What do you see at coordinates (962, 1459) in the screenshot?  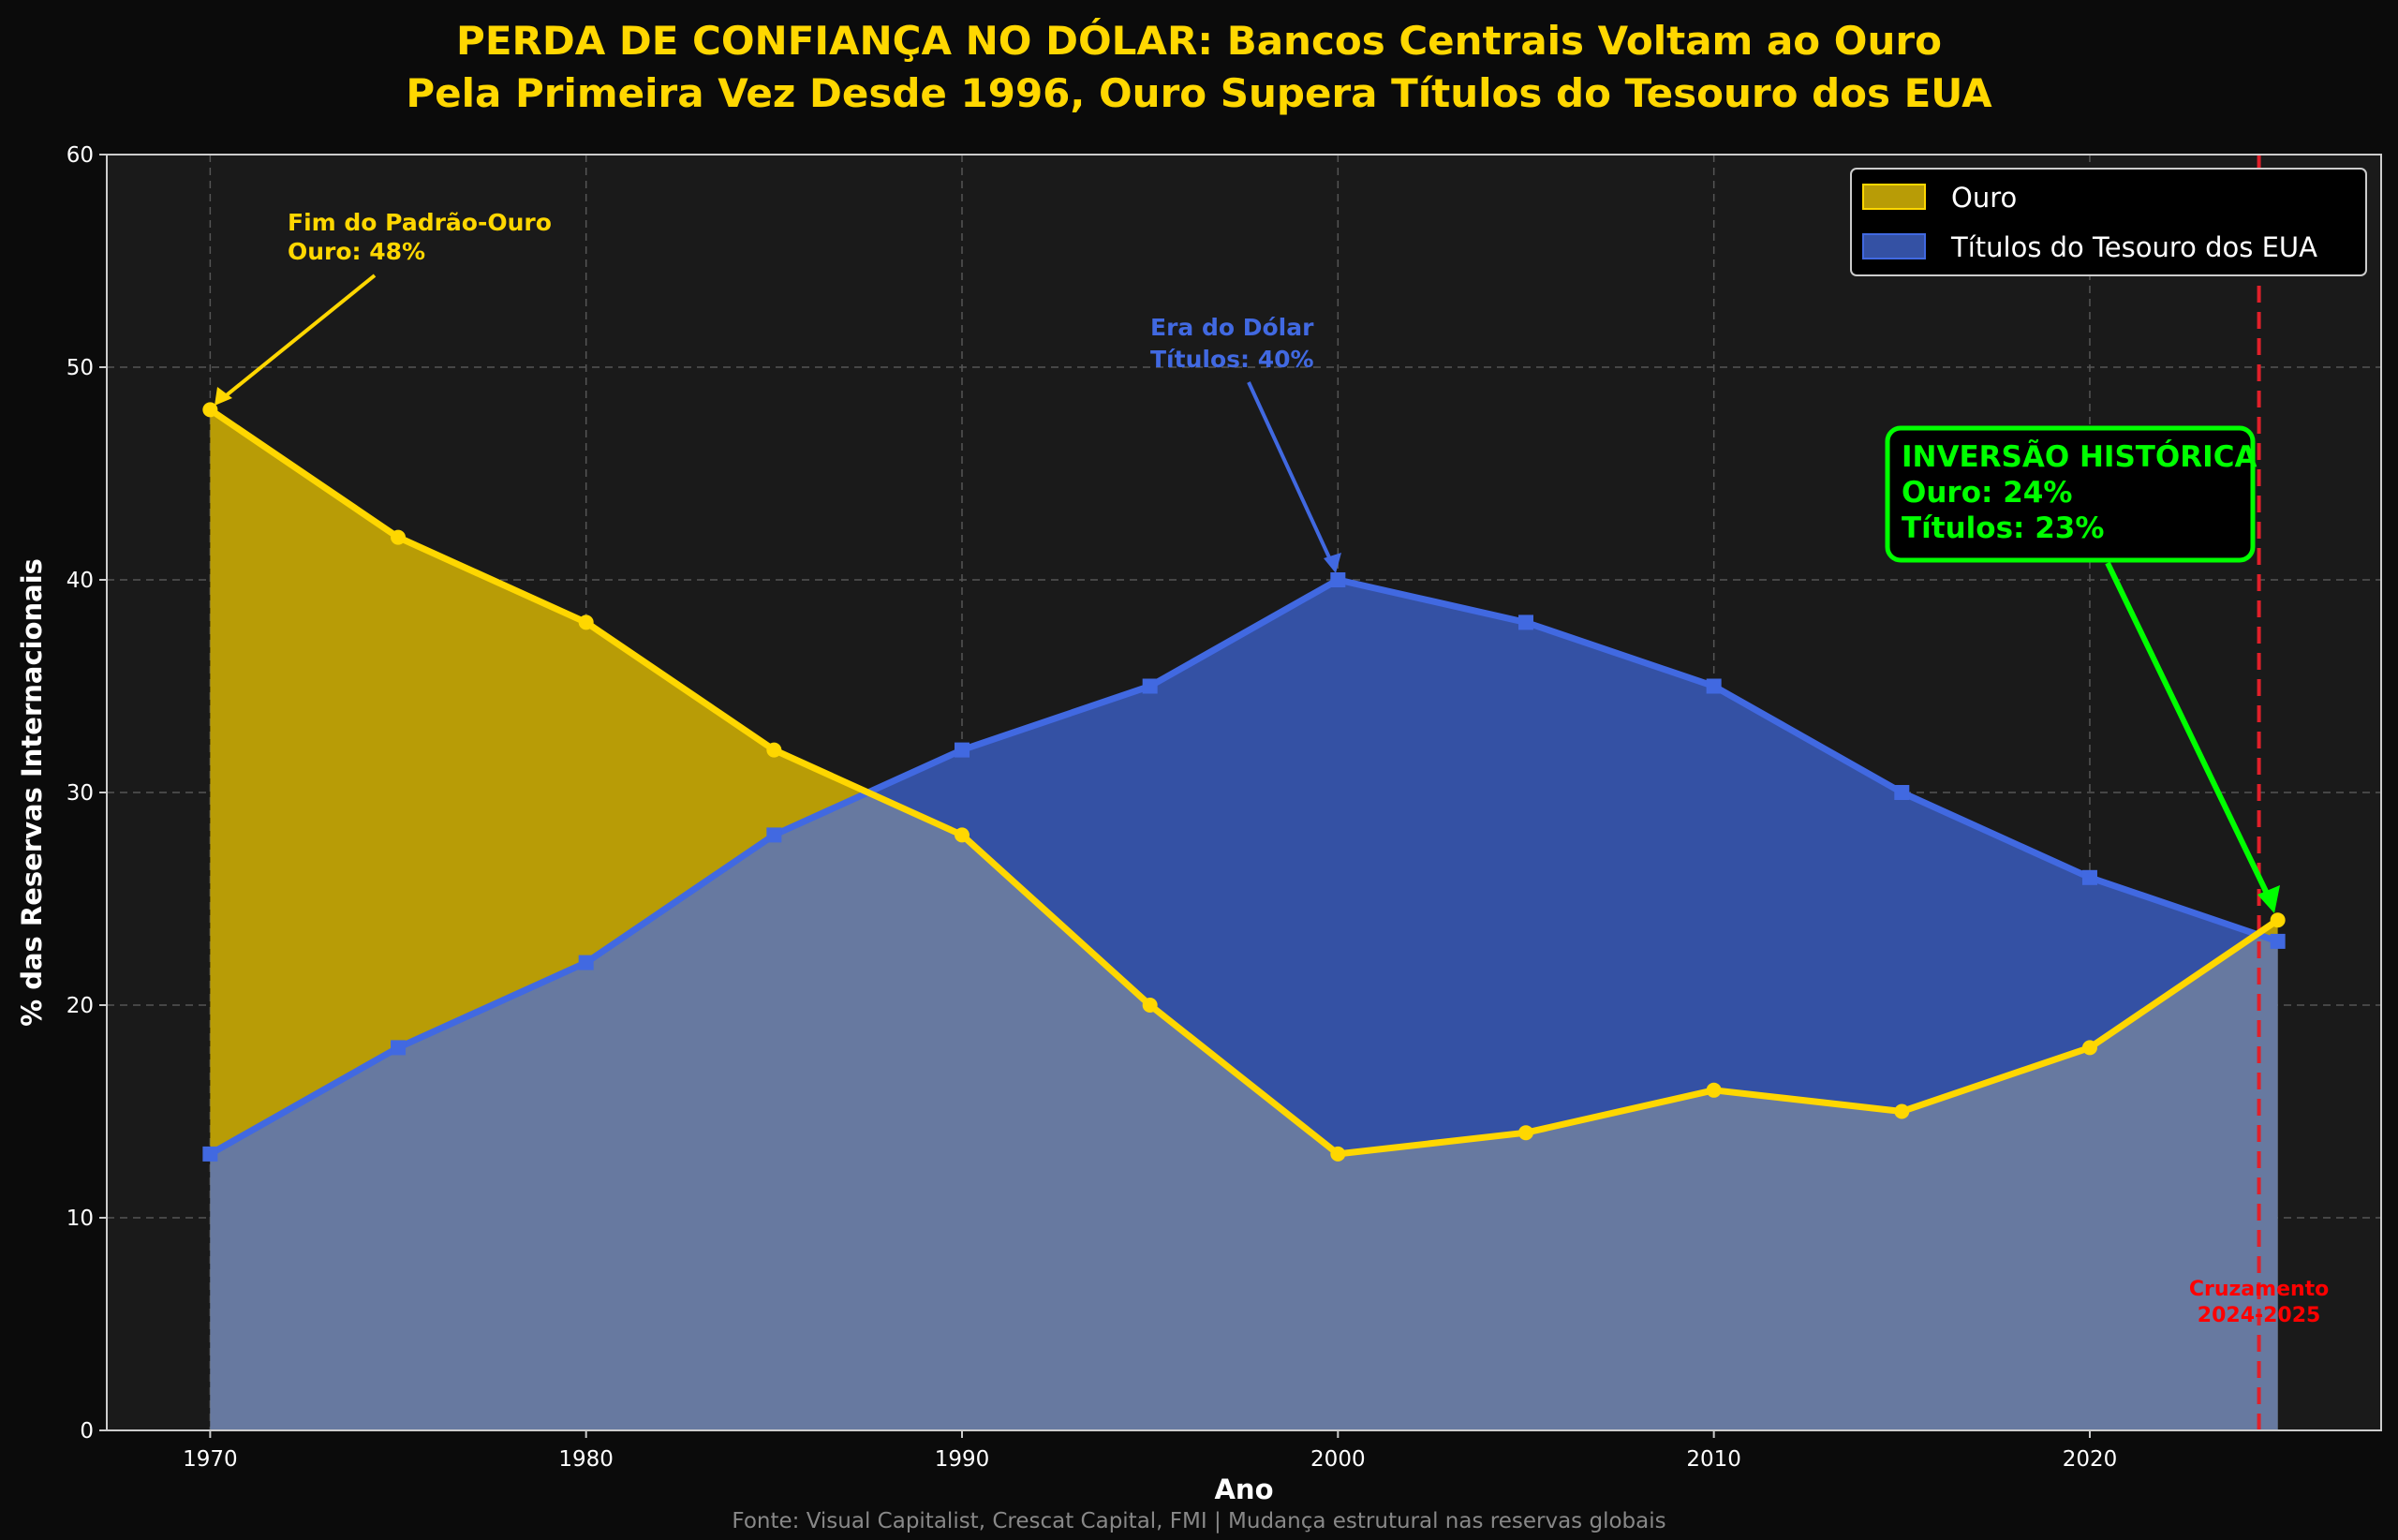 I see `x-tick-label: 1990` at bounding box center [962, 1459].